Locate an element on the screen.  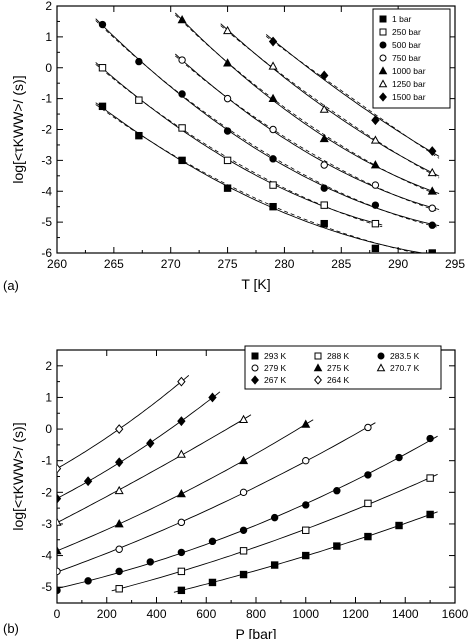
panel-b-legend-label: 293 K is located at coordinates (275, 356).